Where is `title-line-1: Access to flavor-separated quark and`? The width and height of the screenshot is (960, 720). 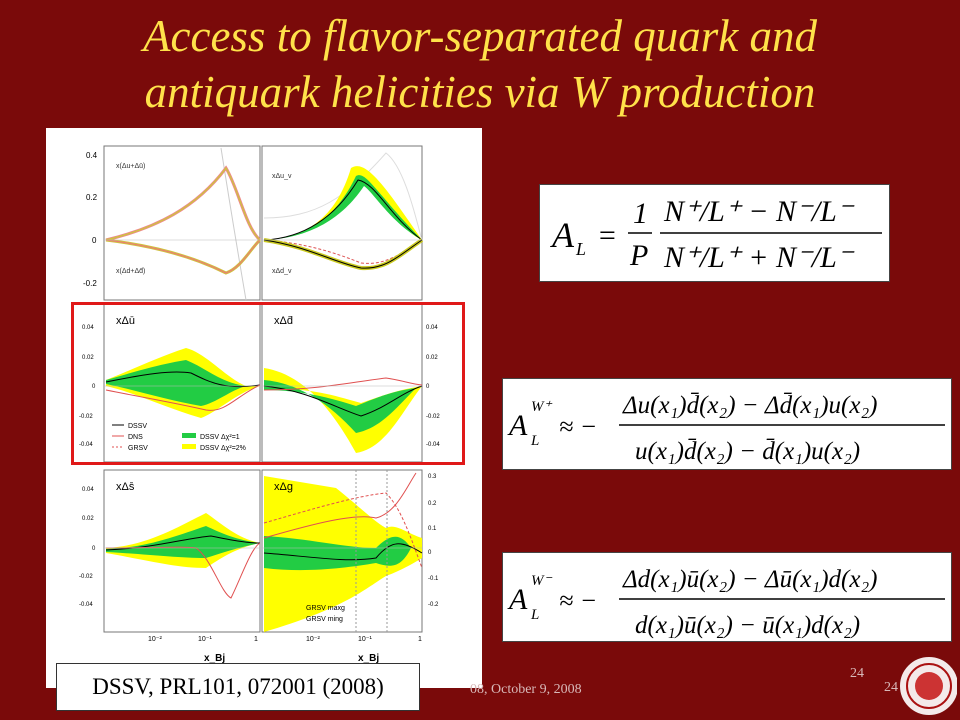
title-line-1: Access to flavor-separated quark and is located at coordinates (480, 36).